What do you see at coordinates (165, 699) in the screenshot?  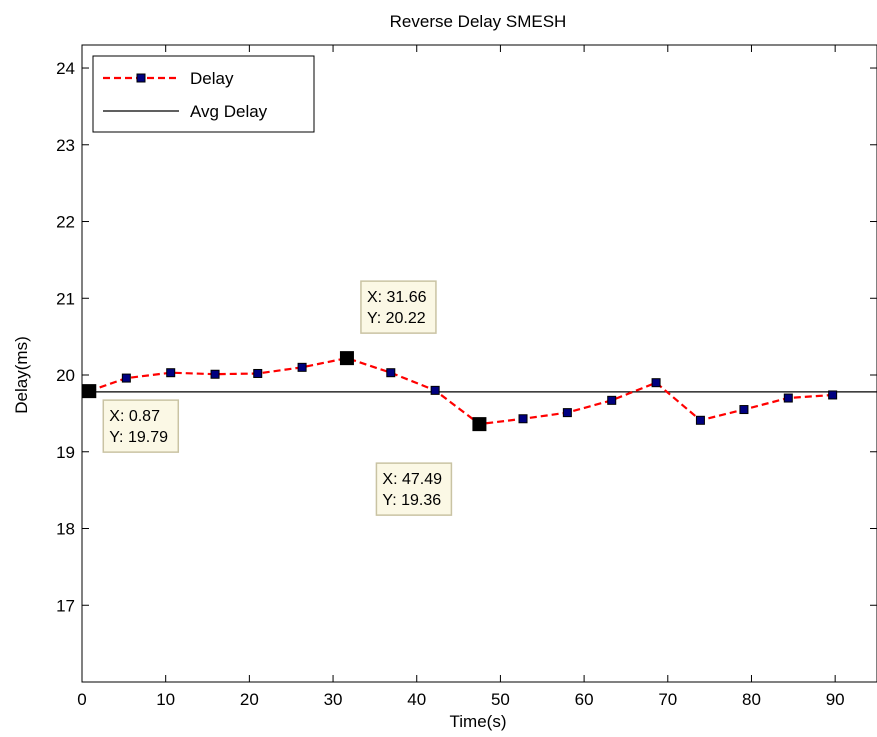 I see `x-tick-label: 10` at bounding box center [165, 699].